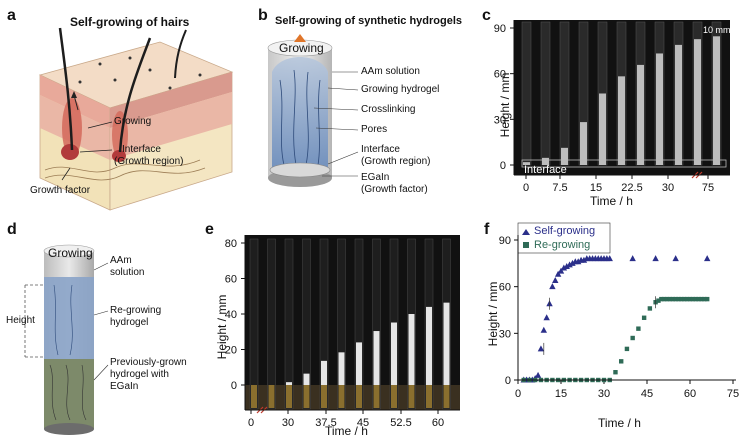 Image resolution: width=750 pixels, height=440 pixels. What do you see at coordinates (733, 394) in the screenshot?
I see `f-xtick-label: 75` at bounding box center [733, 394].